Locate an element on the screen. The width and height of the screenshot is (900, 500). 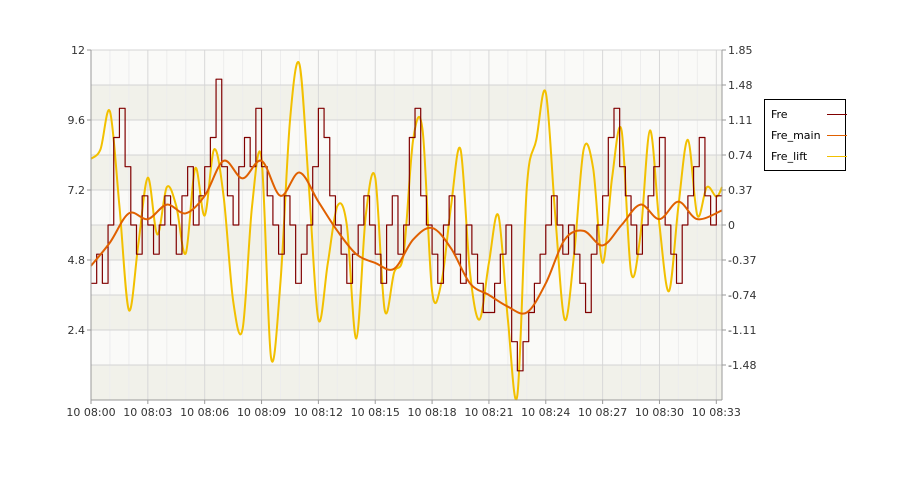
right-axis-tick-label: 1.85 is located at coordinates (740, 50).